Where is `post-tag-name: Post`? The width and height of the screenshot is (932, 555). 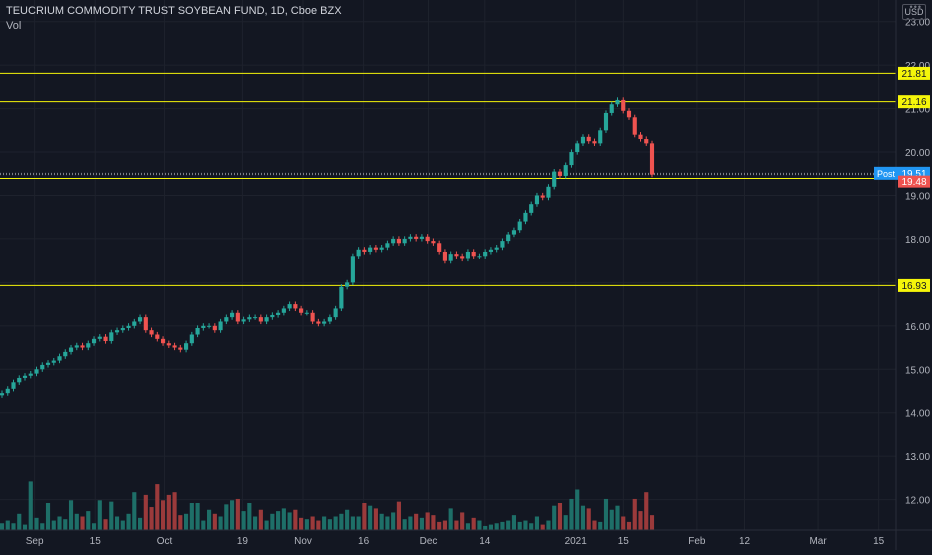 post-tag-name: Post is located at coordinates (886, 174).